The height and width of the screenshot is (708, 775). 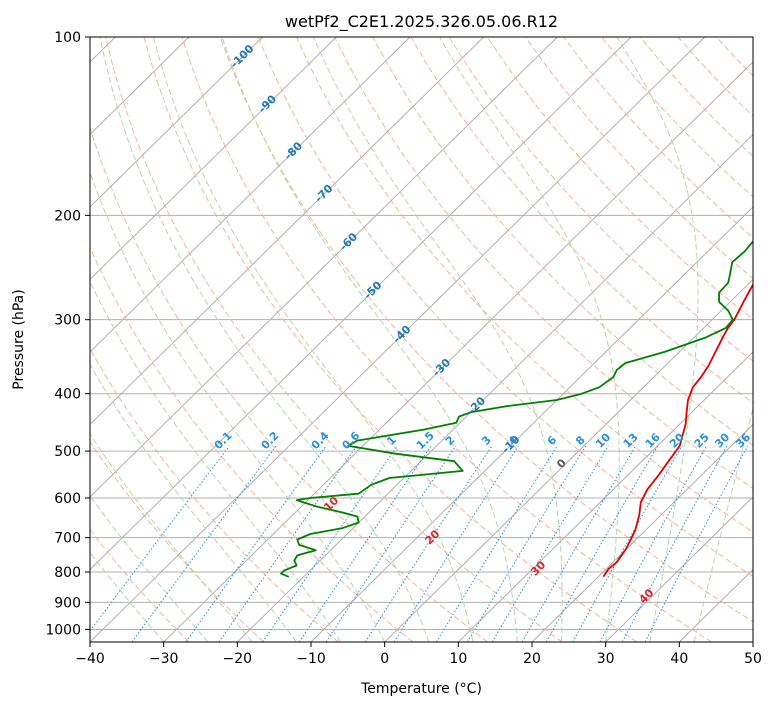 I want to click on y-tick-label: 400, so click(x=67, y=395).